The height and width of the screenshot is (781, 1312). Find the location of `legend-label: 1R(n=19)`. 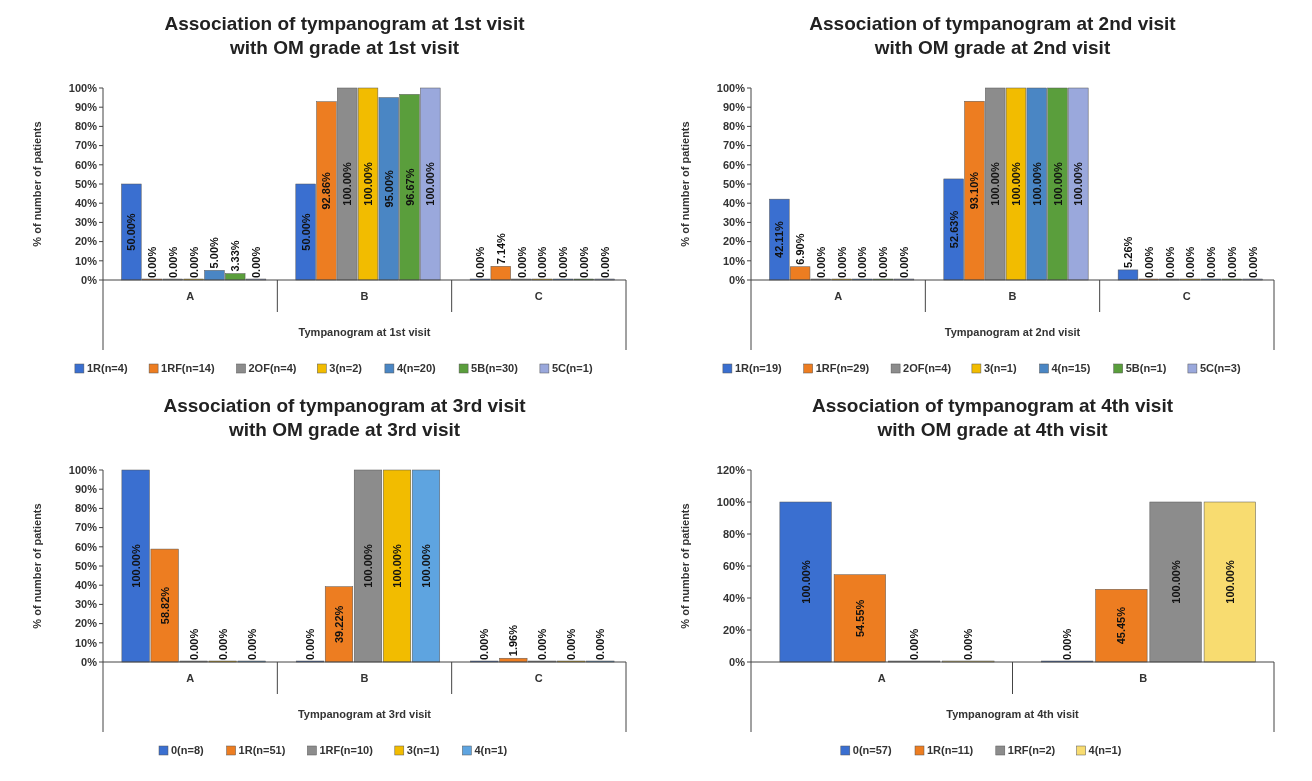

legend-label: 1R(n=19) is located at coordinates (758, 368).